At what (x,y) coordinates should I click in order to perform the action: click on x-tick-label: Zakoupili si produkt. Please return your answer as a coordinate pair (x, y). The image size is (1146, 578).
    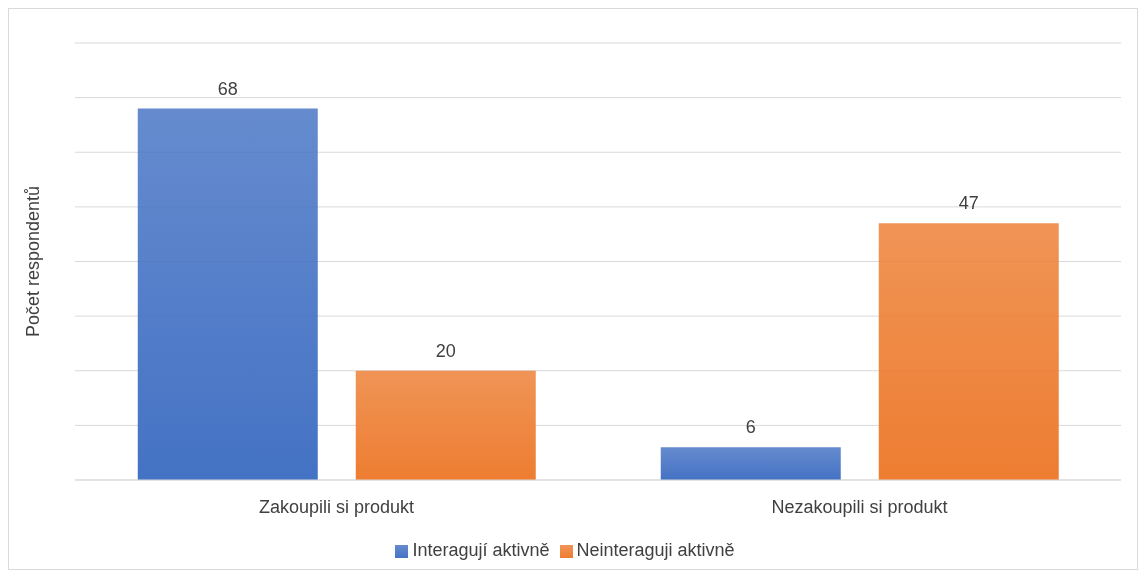
    Looking at the image, I should click on (336, 506).